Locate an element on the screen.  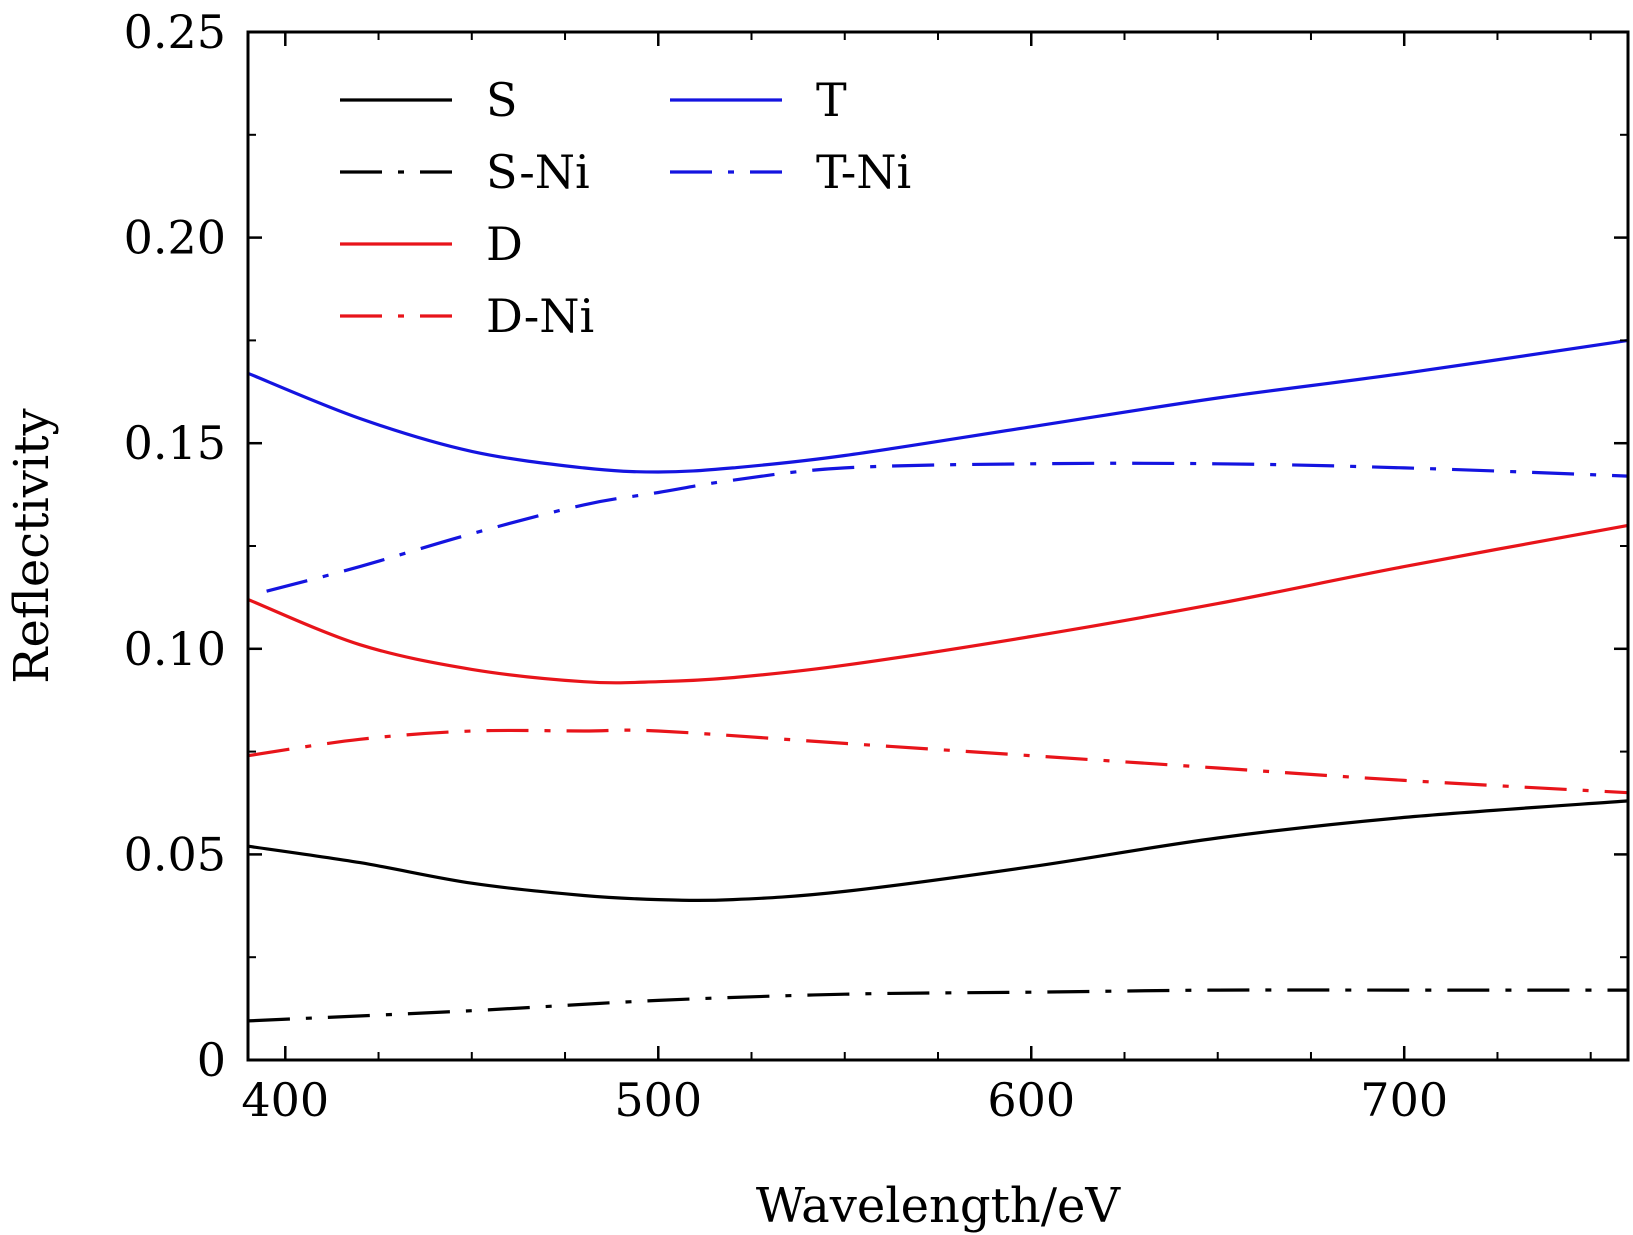
legend-label-d-ni: D-Ni is located at coordinates (540, 316).